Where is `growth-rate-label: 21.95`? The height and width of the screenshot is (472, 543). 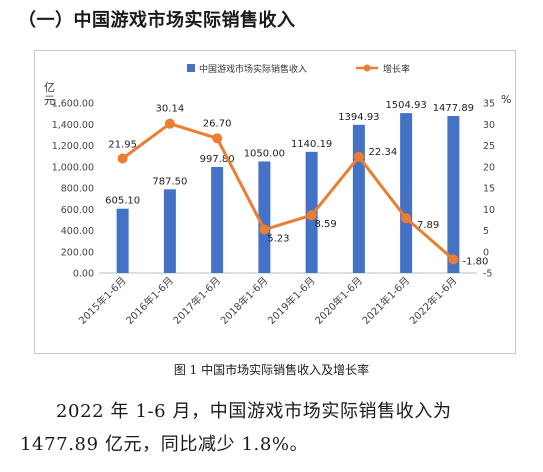 growth-rate-label: 21.95 is located at coordinates (122, 144).